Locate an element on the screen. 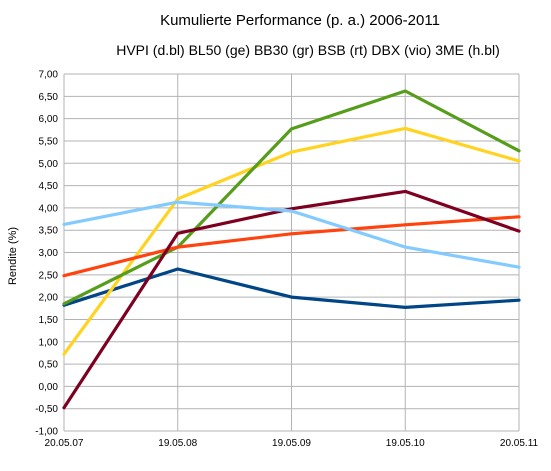 The image size is (551, 471). y-tick-label: 2,00 is located at coordinates (49, 298).